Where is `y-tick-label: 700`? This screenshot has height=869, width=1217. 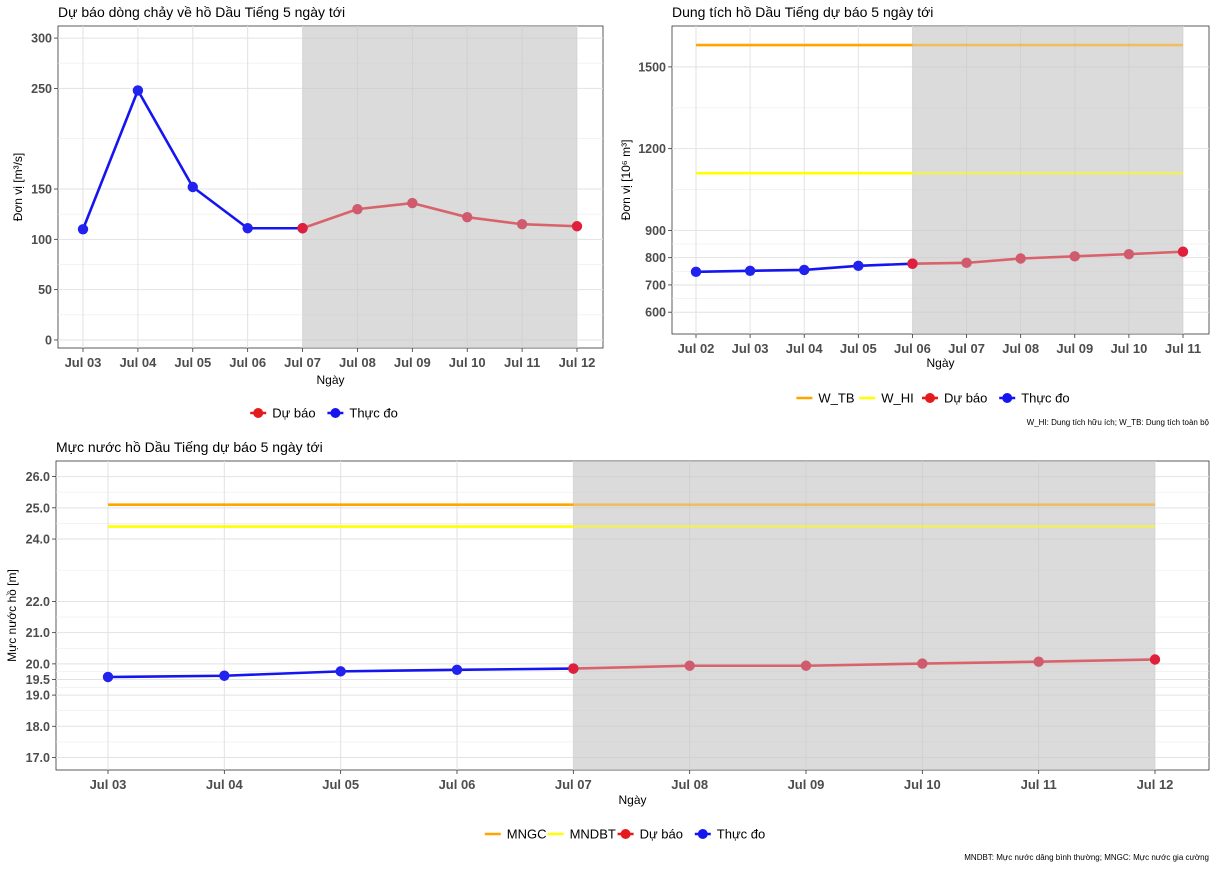 y-tick-label: 700 is located at coordinates (655, 285).